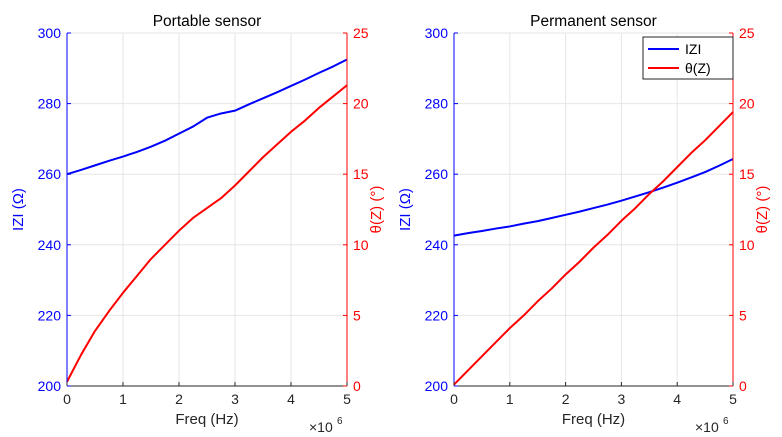  Describe the element at coordinates (50, 245) in the screenshot. I see `chart-1-y-left-tick-label-2: 240` at that location.